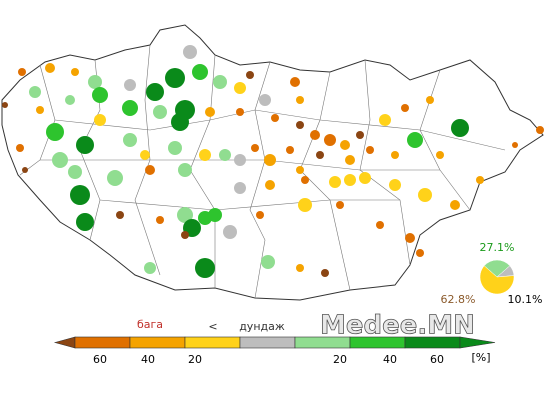 The height and width of the screenshot is (410, 545). Describe the element at coordinates (525, 299) in the screenshot. I see `pie-label: 10.1%` at that location.